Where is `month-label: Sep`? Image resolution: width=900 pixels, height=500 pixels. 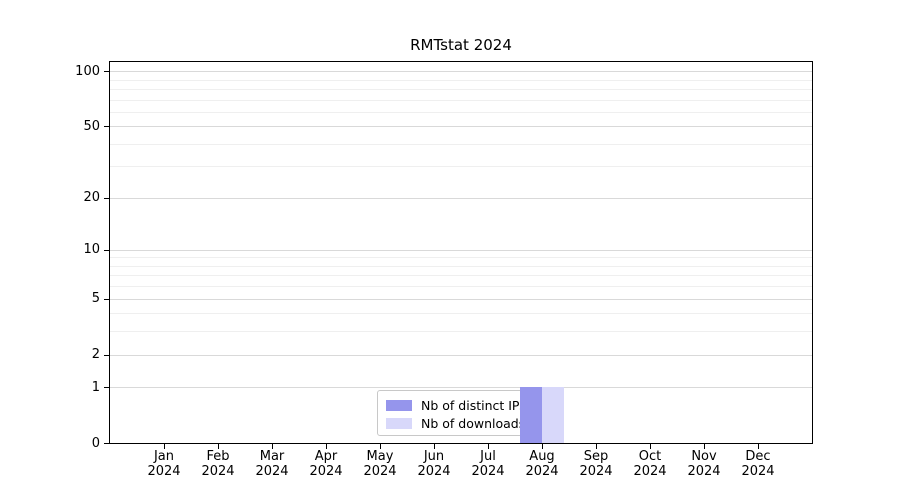
month-label: Sep is located at coordinates (596, 456).